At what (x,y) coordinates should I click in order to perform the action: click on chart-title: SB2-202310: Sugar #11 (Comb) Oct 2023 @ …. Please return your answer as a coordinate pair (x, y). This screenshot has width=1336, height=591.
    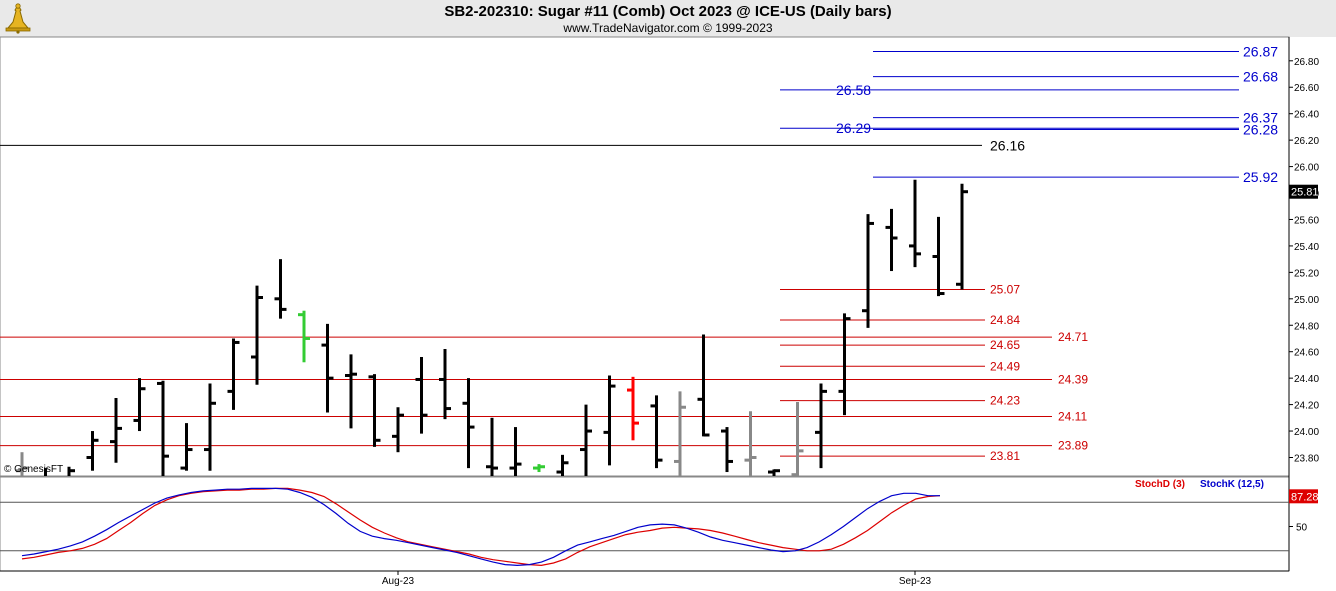
    Looking at the image, I should click on (668, 11).